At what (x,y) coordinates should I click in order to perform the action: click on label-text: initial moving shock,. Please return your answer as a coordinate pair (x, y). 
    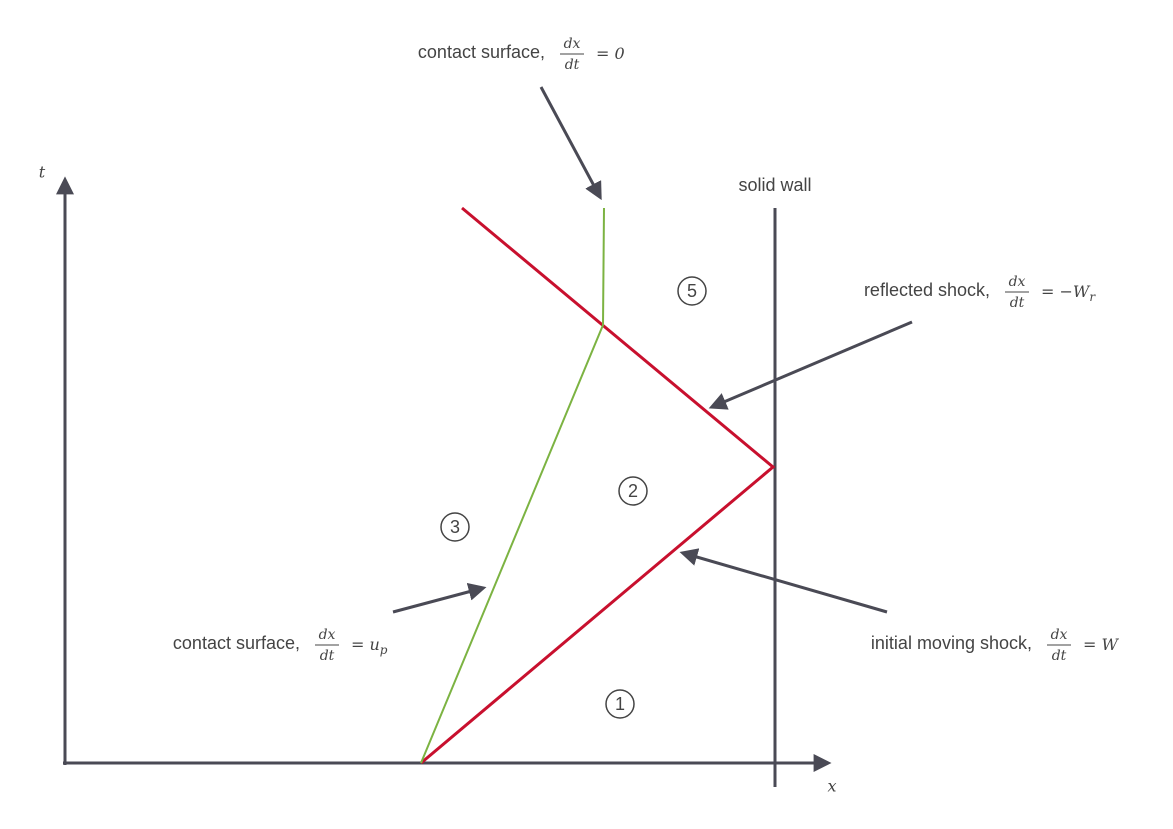
    Looking at the image, I should click on (951, 643).